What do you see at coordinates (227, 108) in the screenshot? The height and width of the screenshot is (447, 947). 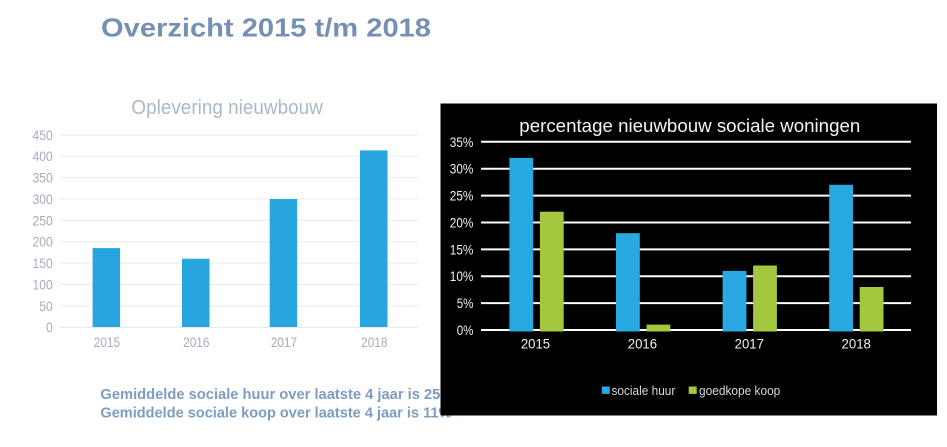 I see `svg-text: Oplevering nieuwbouw` at bounding box center [227, 108].